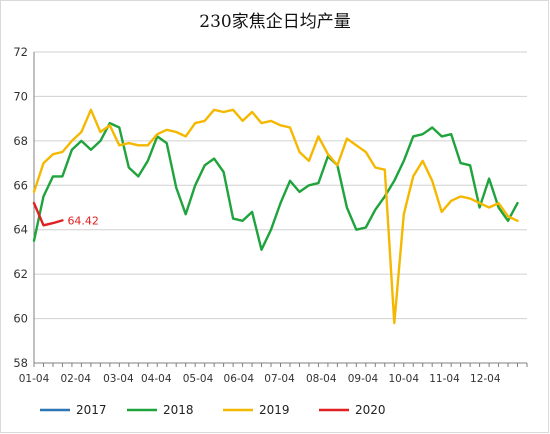 Image resolution: width=550 pixels, height=434 pixels. Describe the element at coordinates (91, 410) in the screenshot. I see `legend-label-2017: 2017` at that location.